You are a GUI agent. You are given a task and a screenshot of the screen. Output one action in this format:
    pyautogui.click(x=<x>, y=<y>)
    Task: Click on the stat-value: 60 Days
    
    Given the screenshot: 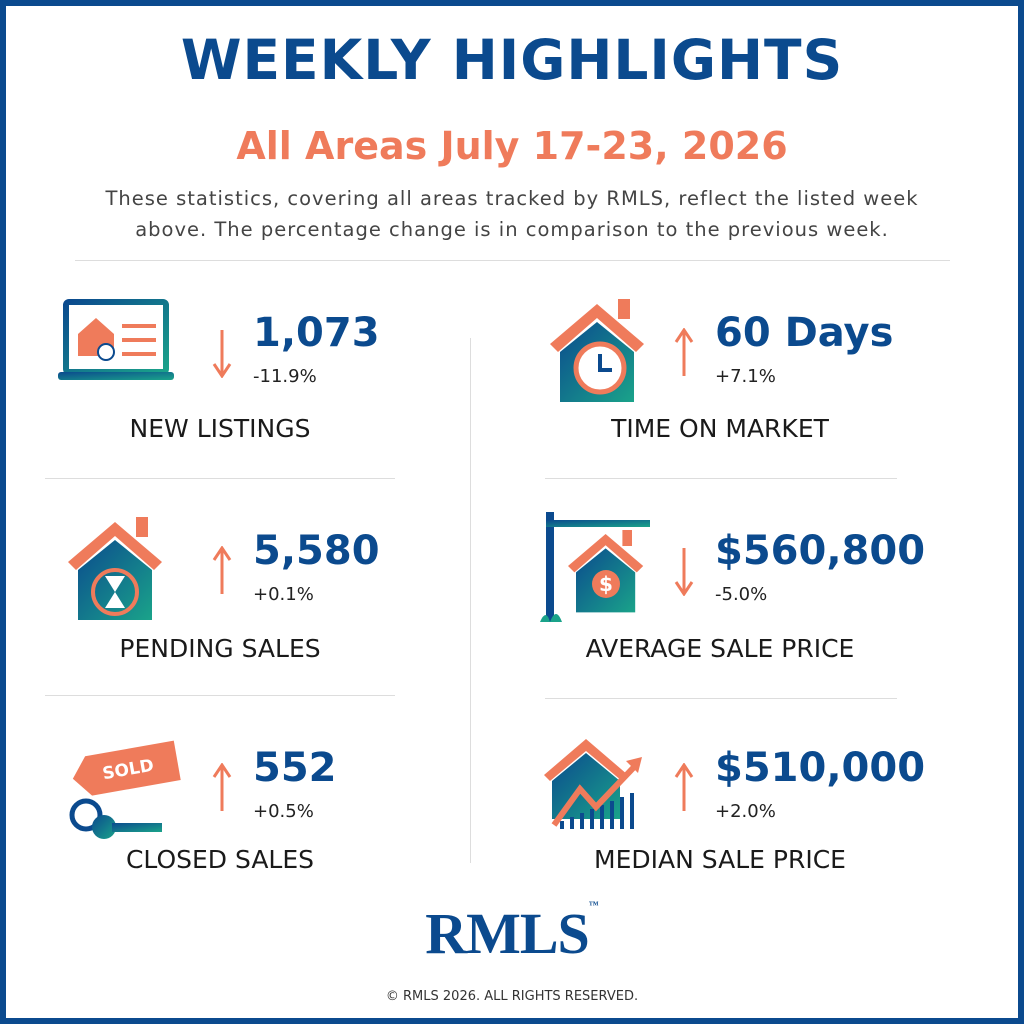 What is the action you would take?
    pyautogui.click(x=804, y=333)
    